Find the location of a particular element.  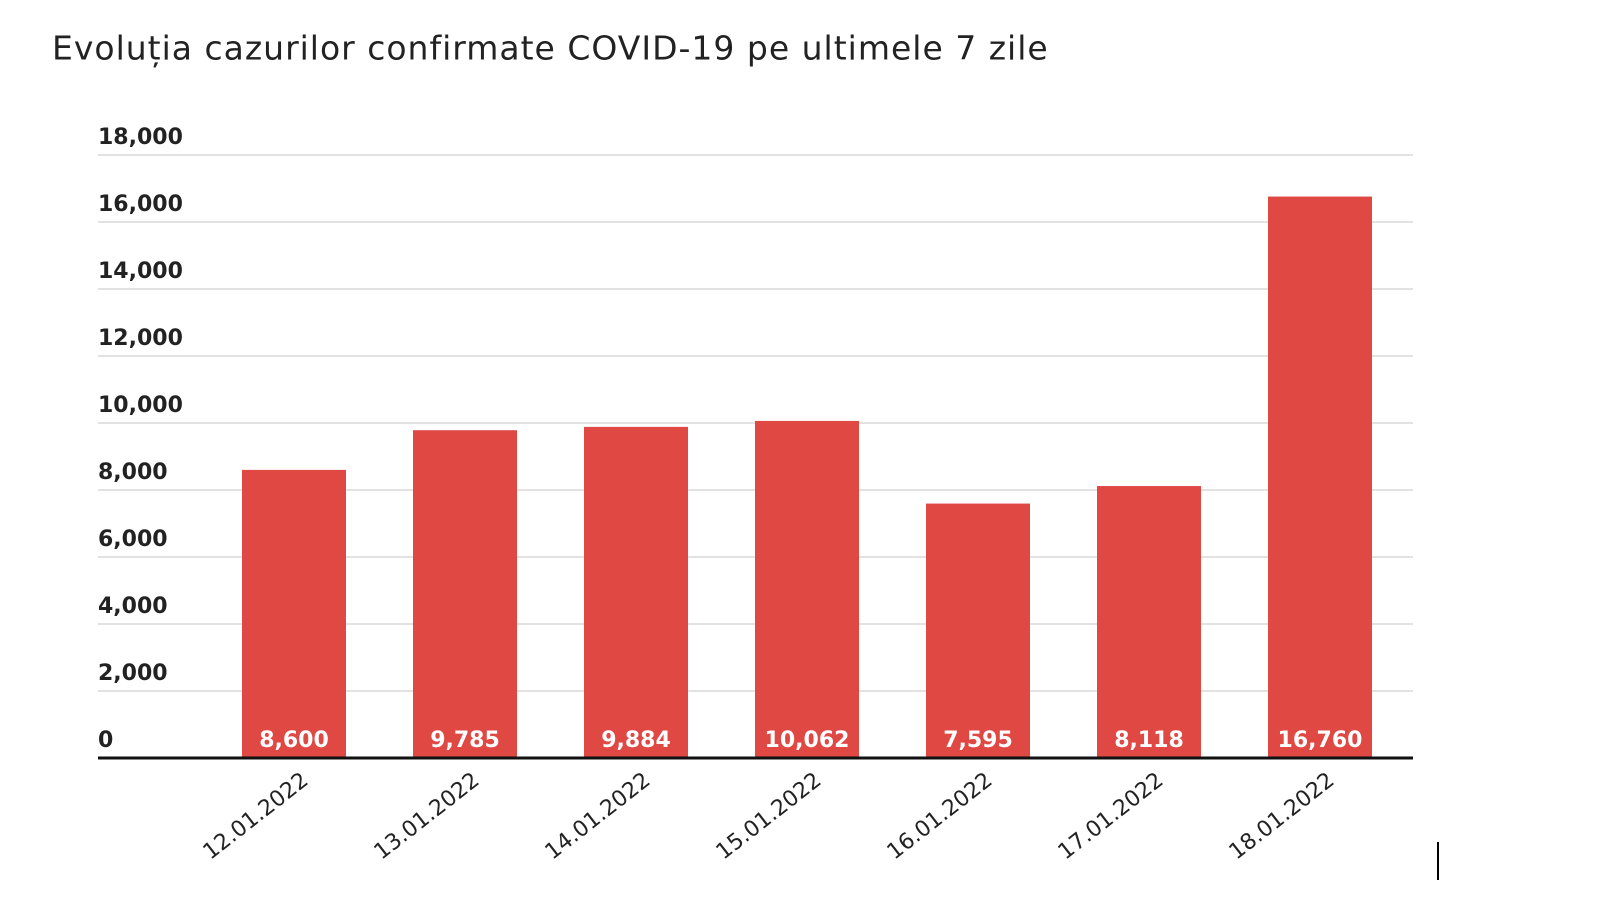

y-tick-label: 6,000 is located at coordinates (133, 539).